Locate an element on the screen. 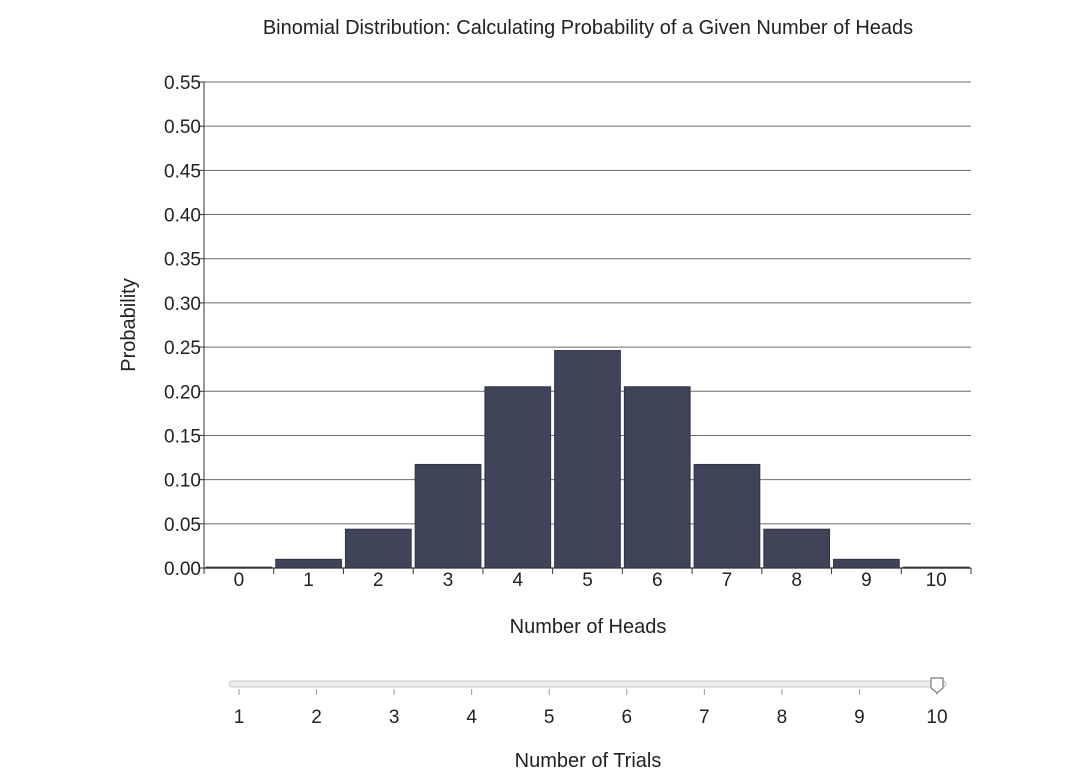 The width and height of the screenshot is (1085, 777). x-tick-label: 7 is located at coordinates (727, 580).